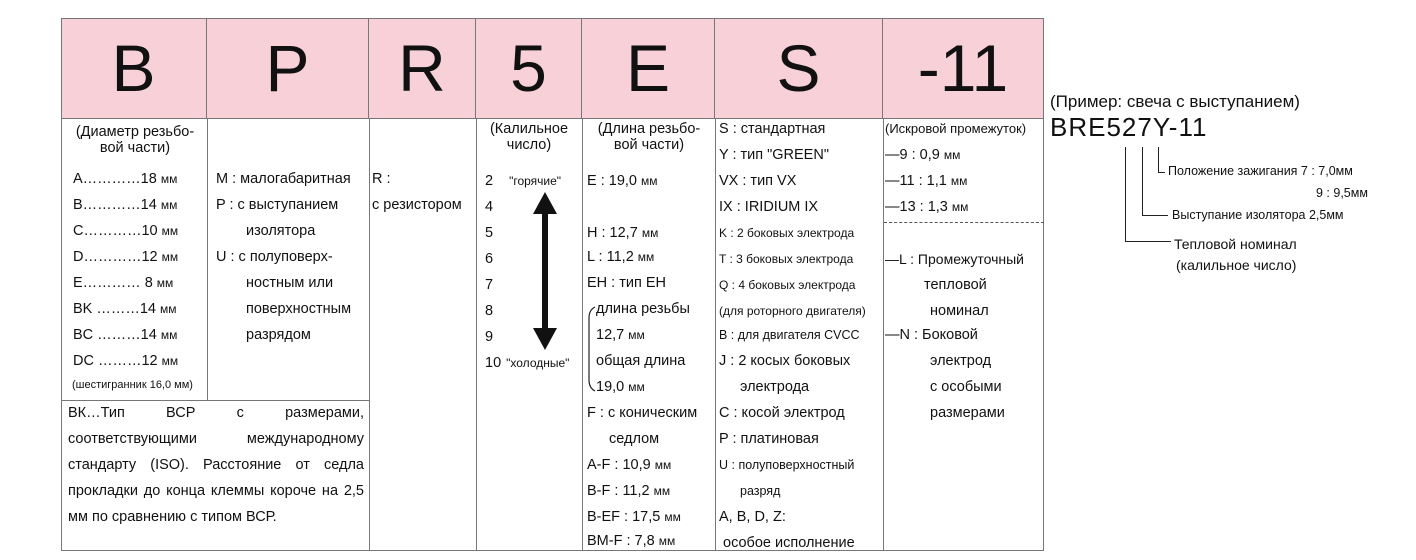 The image size is (1416, 560). What do you see at coordinates (1260, 171) in the screenshot?
I see `ignition-position-label: Положение зажигания 7 : 7,0мм` at bounding box center [1260, 171].